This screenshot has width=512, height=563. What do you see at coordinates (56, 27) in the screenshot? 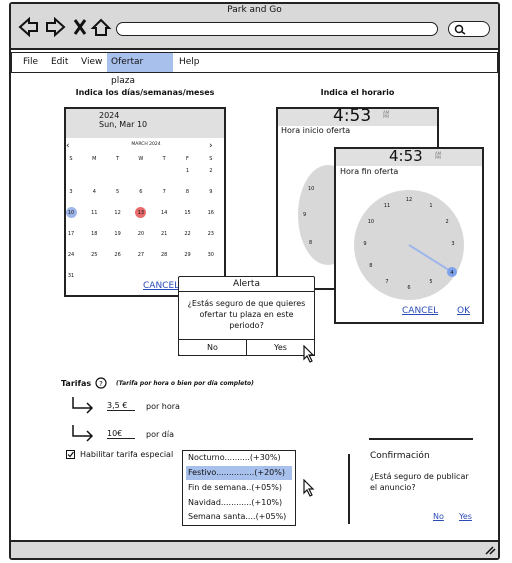
I see `forward-icon` at bounding box center [56, 27].